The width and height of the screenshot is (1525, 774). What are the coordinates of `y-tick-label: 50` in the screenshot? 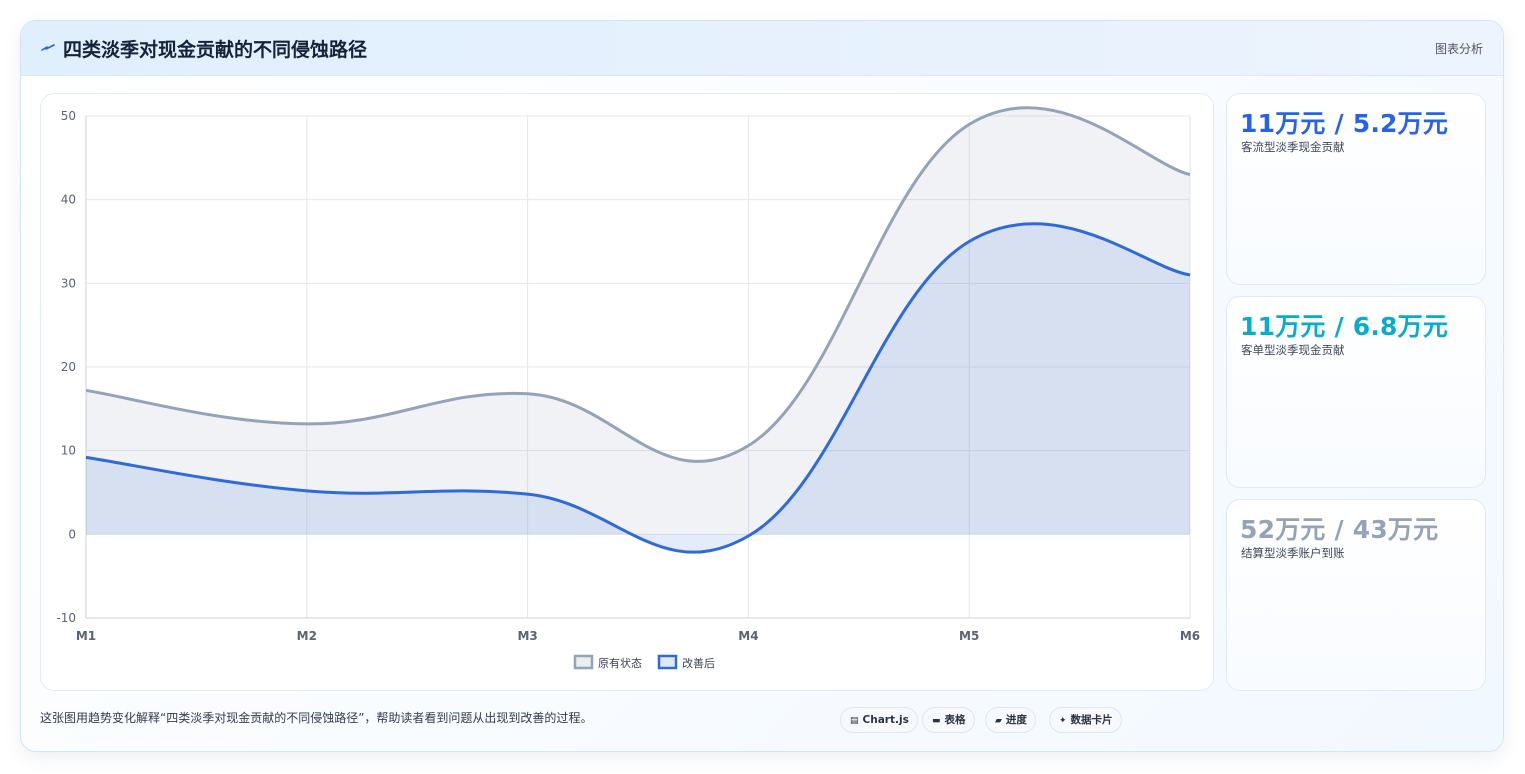 It's located at (68, 116).